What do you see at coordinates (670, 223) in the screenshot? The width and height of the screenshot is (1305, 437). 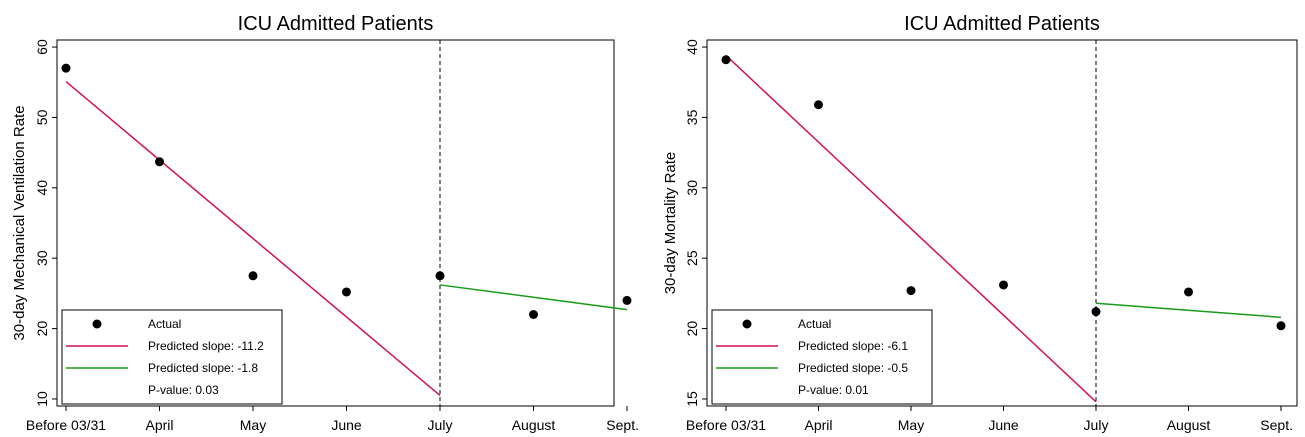 I see `y-axis-label: 30-day Mortality Rate` at bounding box center [670, 223].